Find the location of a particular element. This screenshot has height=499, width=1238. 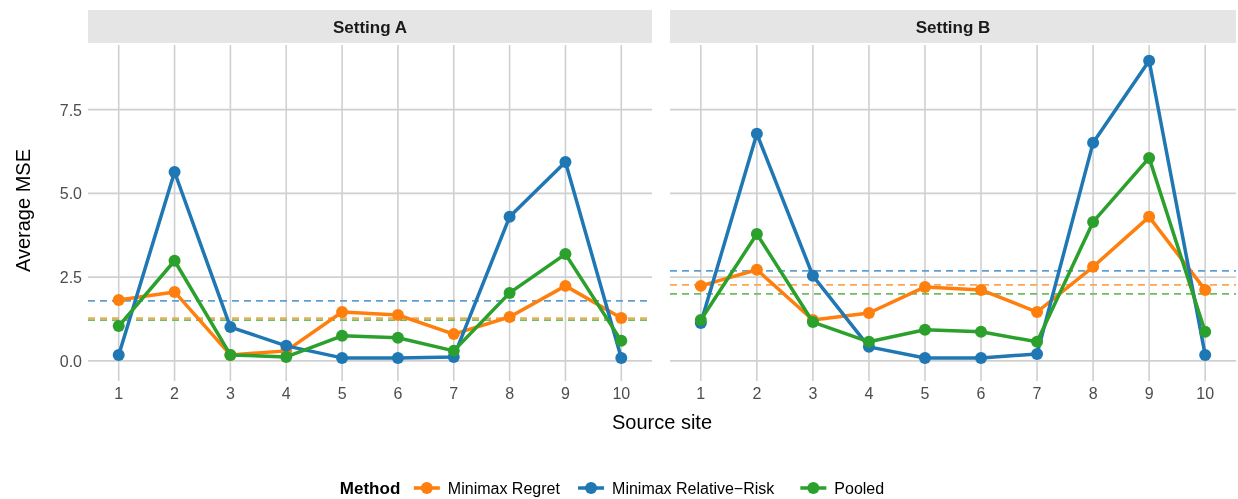

y-tick-label: 5.0 is located at coordinates (71, 194).